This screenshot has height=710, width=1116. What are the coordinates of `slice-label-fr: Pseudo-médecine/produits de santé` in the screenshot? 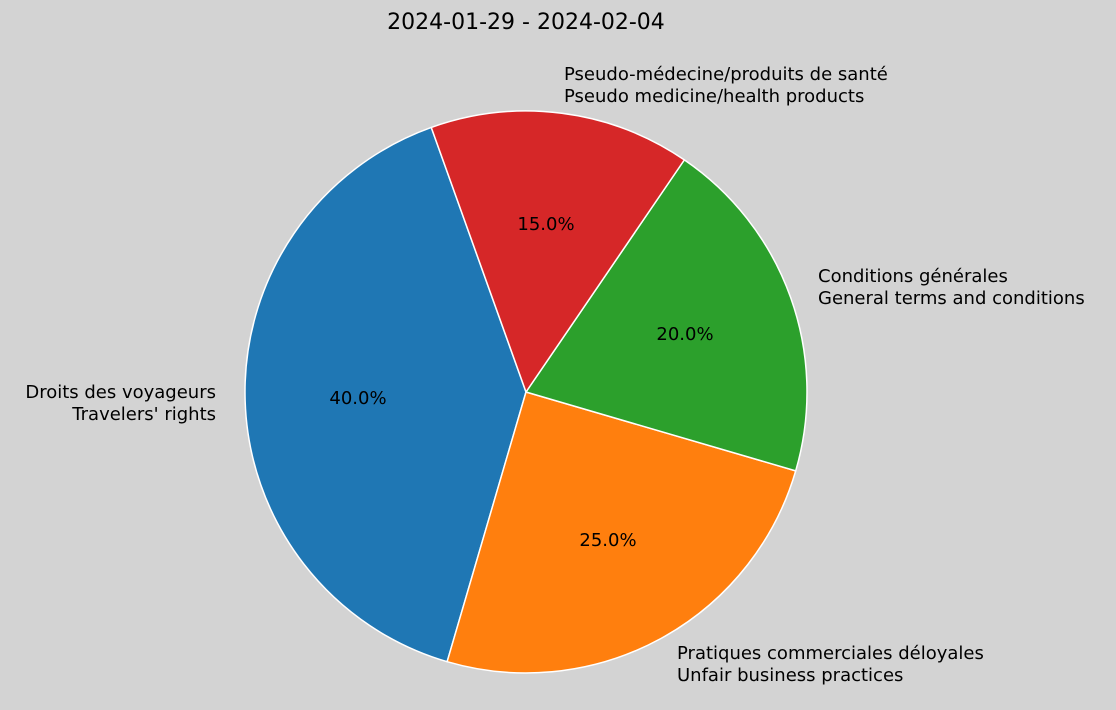 It's located at (726, 74).